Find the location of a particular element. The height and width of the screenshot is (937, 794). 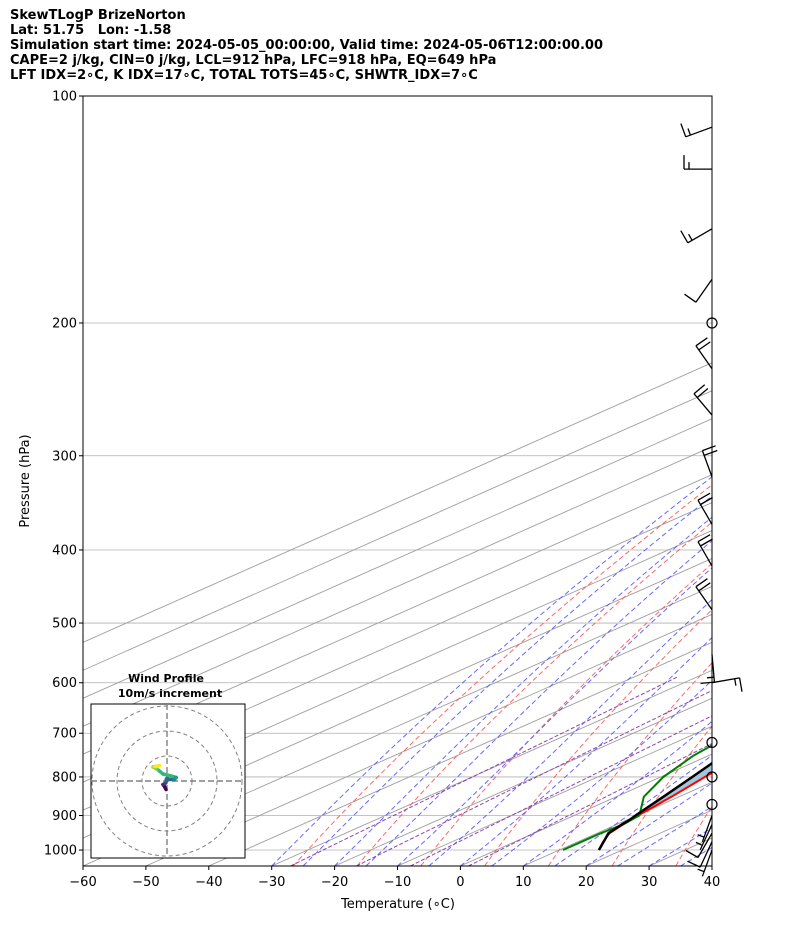

x-tick-label: 10 is located at coordinates (523, 882).